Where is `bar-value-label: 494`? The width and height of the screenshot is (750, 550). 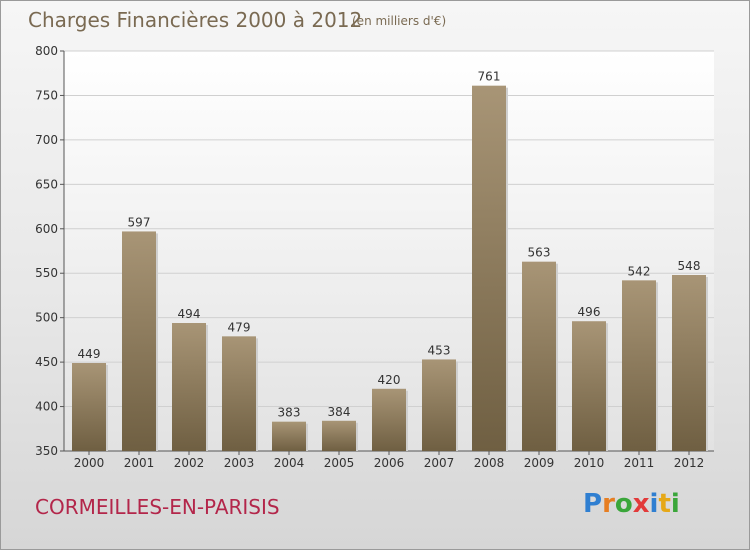 bar-value-label: 494 is located at coordinates (189, 314).